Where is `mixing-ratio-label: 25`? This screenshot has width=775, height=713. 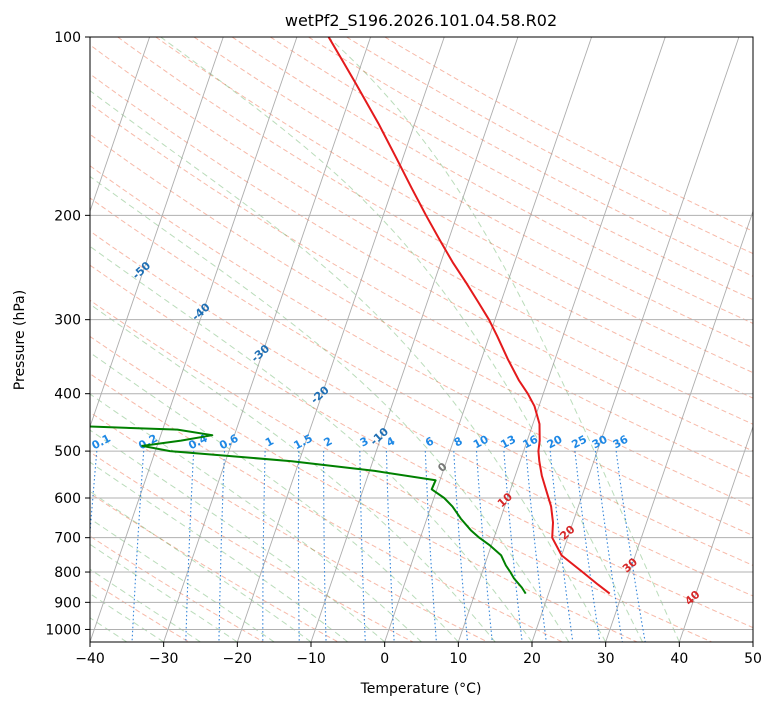
mixing-ratio-label: 25 is located at coordinates (579, 442).